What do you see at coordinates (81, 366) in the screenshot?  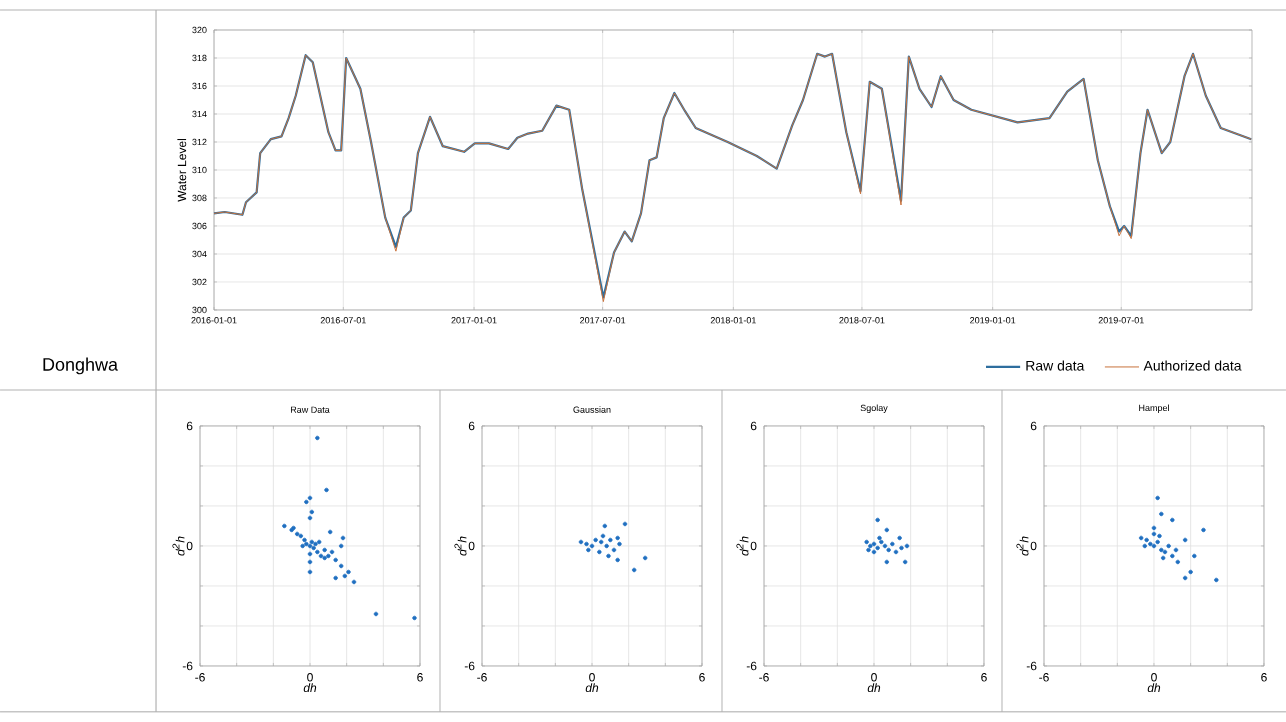 I see `text: Donghwa` at bounding box center [81, 366].